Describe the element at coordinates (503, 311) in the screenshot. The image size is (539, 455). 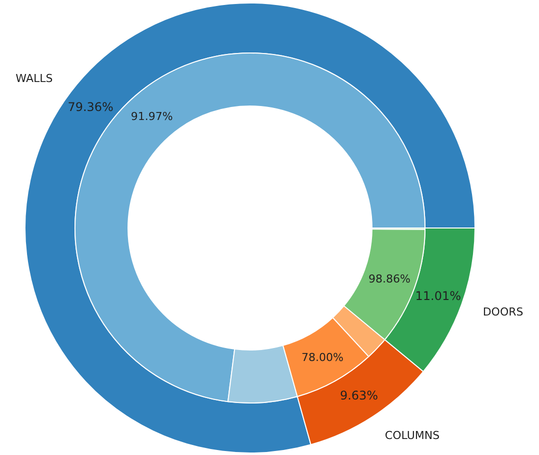
I see `slice-label: DOORS` at that location.